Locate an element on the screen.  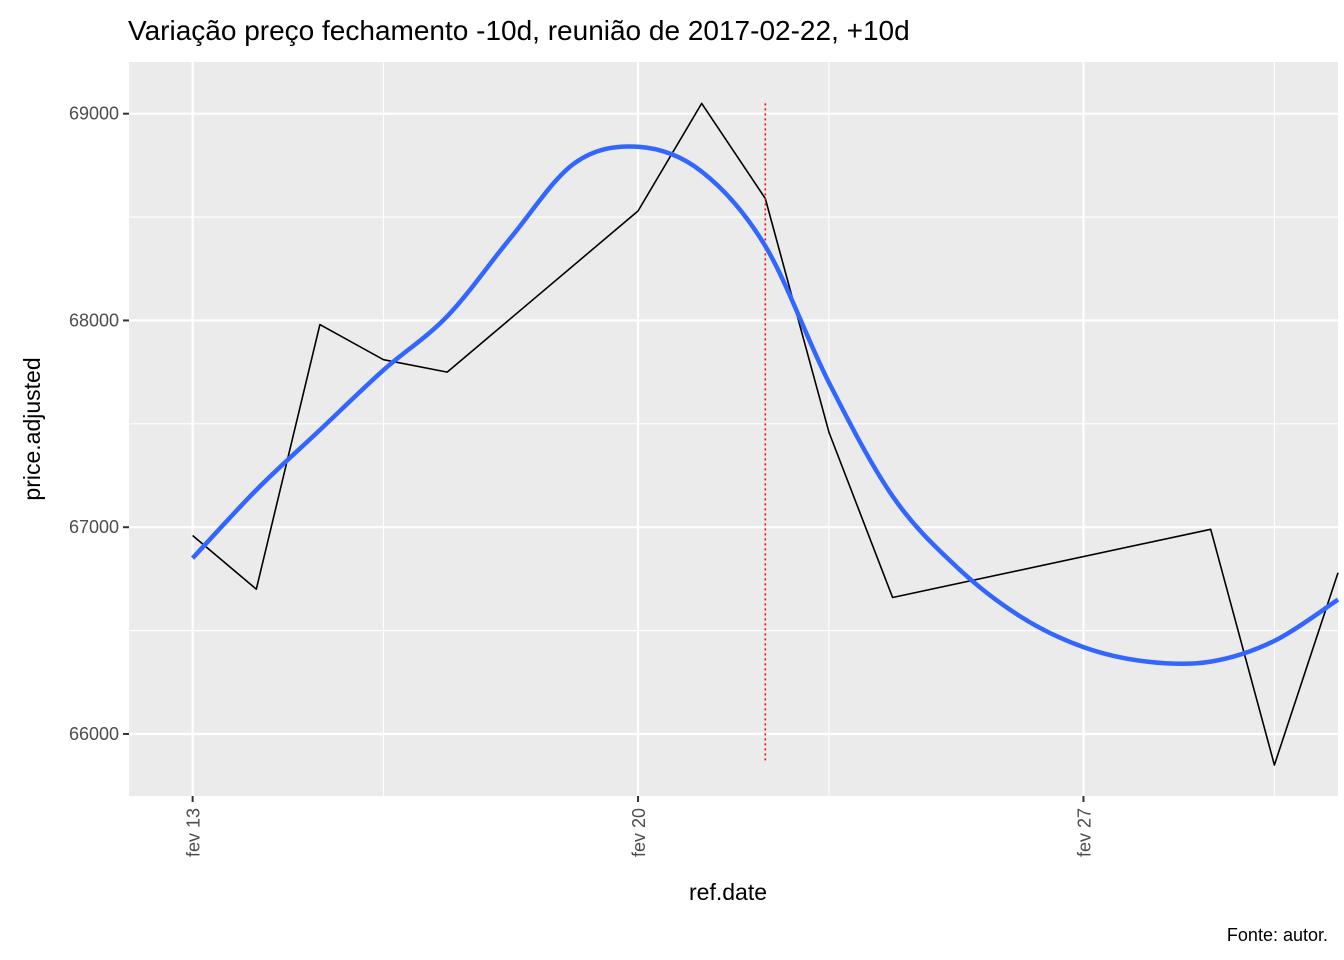
x-axis-ticks: fev 13 fev 20 fev 27 is located at coordinates (639, 826).